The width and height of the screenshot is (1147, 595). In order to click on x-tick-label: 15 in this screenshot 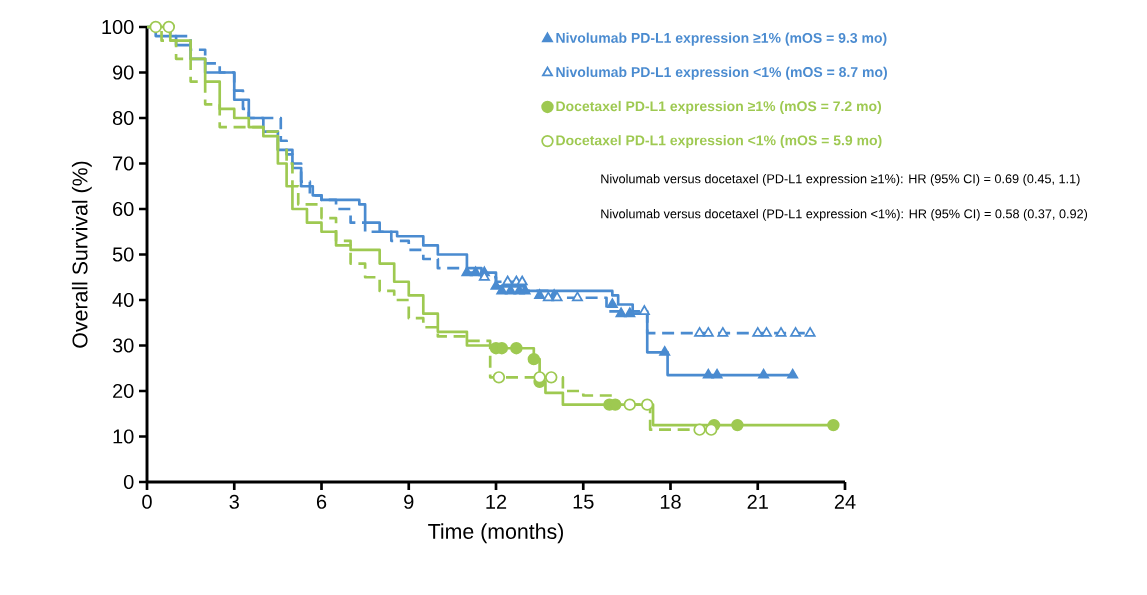, I will do `click(583, 501)`.